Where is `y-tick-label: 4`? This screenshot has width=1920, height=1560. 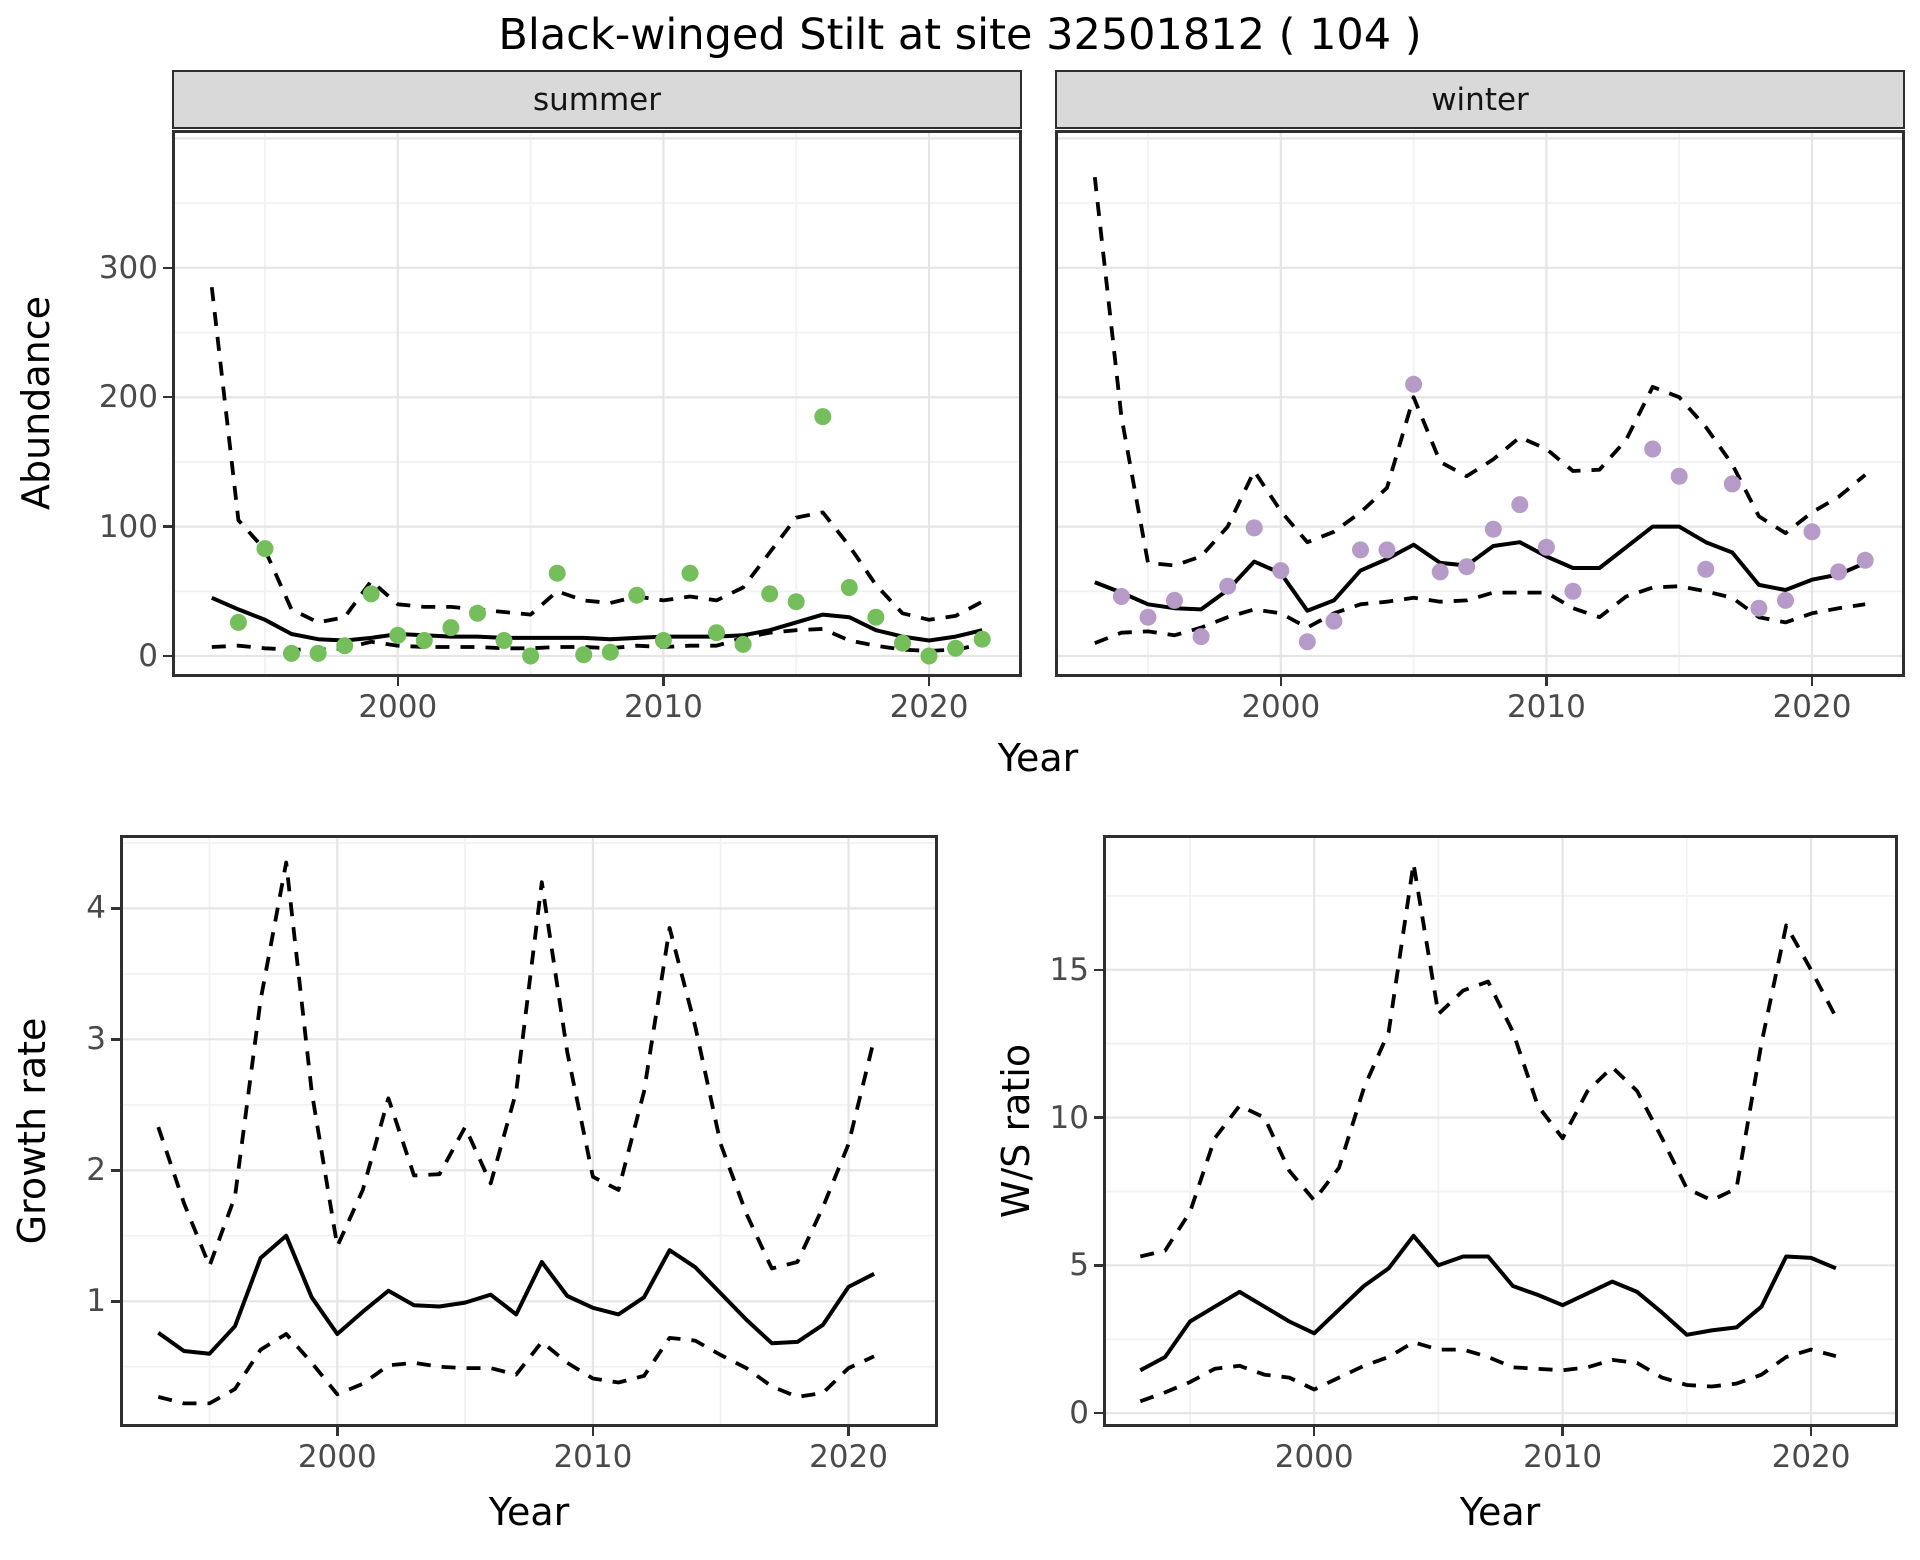 y-tick-label: 4 is located at coordinates (96, 908).